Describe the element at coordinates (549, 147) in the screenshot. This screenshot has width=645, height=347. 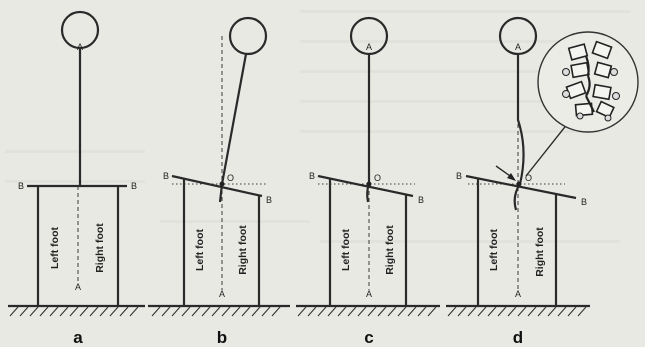
I see `leader-line` at that location.